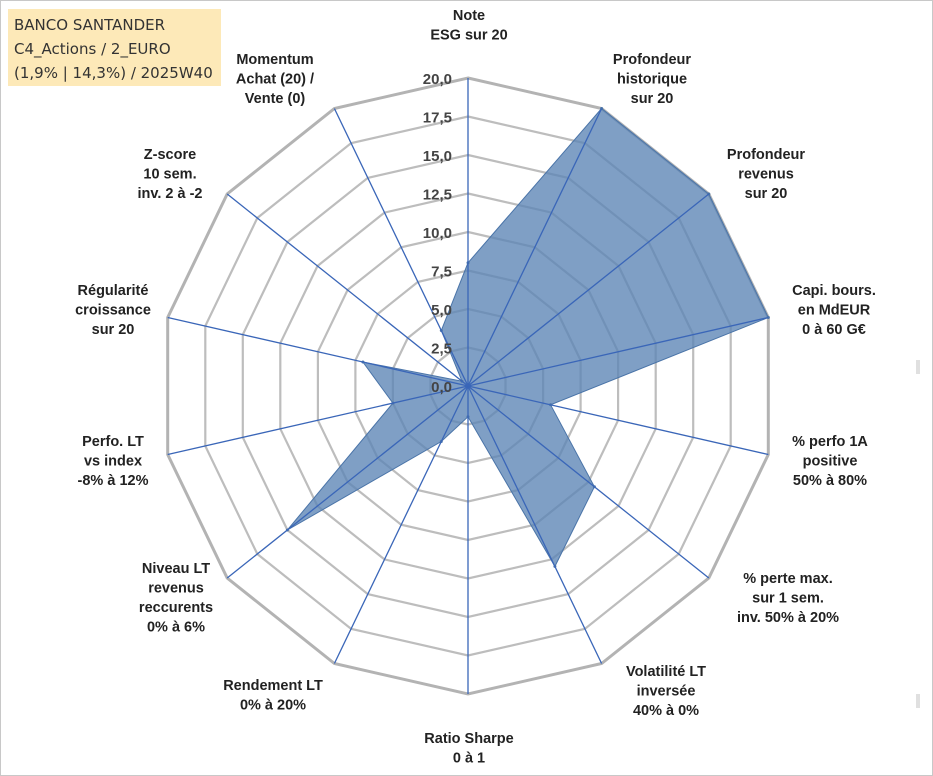  Describe the element at coordinates (666, 711) in the screenshot. I see `category-label-line: 40% à 0%` at that location.